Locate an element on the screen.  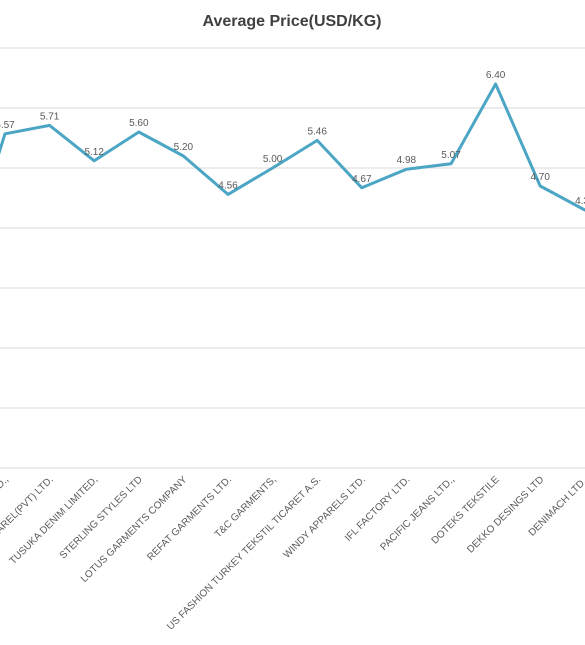
value-label: 5.46 is located at coordinates (317, 131).